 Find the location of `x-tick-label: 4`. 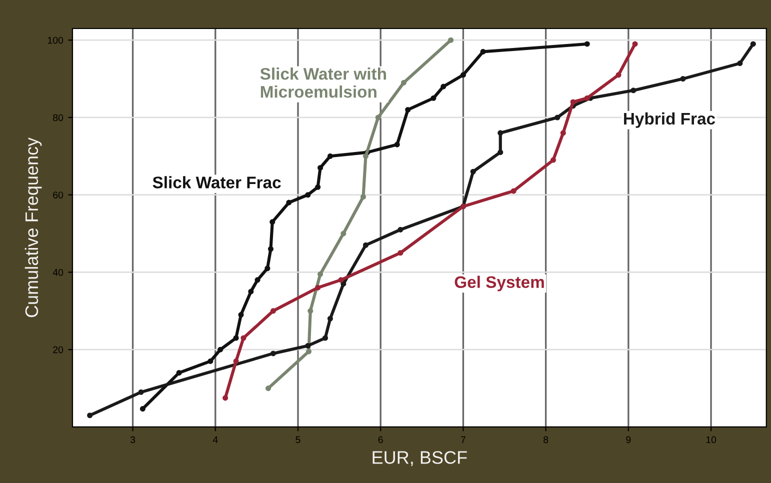

x-tick-label: 4 is located at coordinates (215, 440).